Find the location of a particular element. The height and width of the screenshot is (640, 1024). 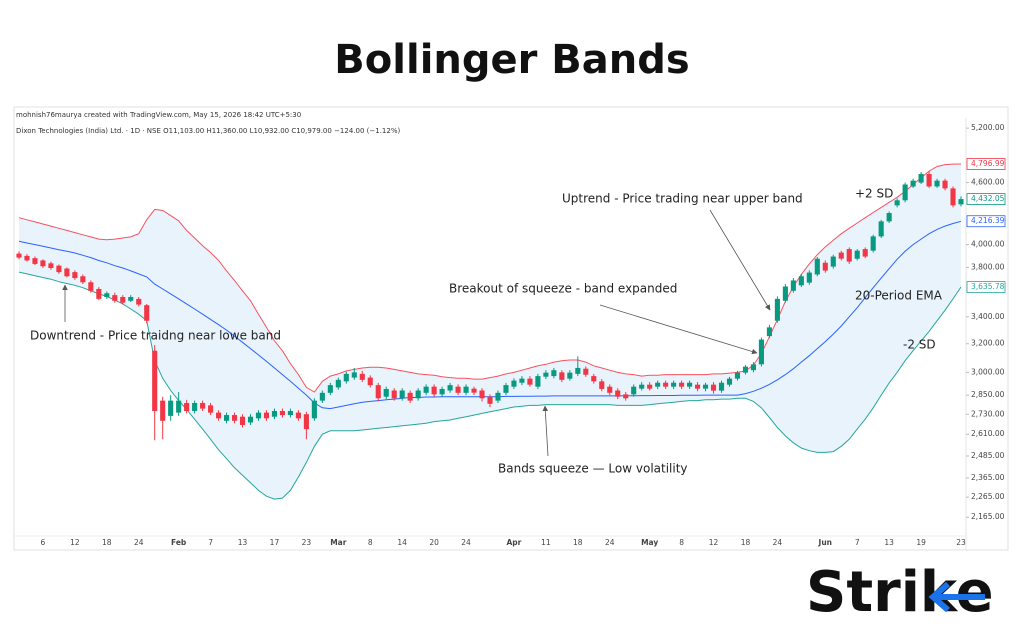

x-tick-label: 8 is located at coordinates (681, 542).